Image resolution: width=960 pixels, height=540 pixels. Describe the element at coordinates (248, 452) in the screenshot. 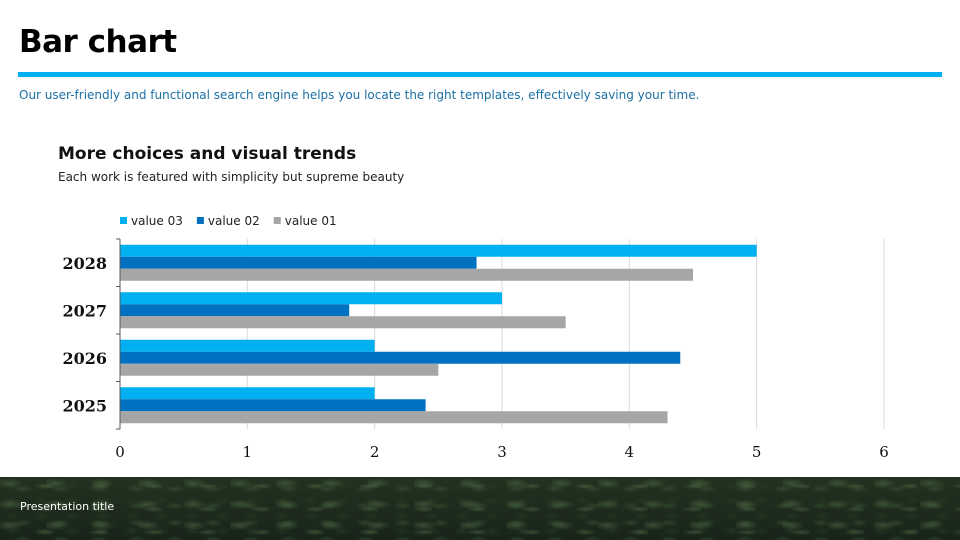

I see `x-tick-label-1: 1` at that location.